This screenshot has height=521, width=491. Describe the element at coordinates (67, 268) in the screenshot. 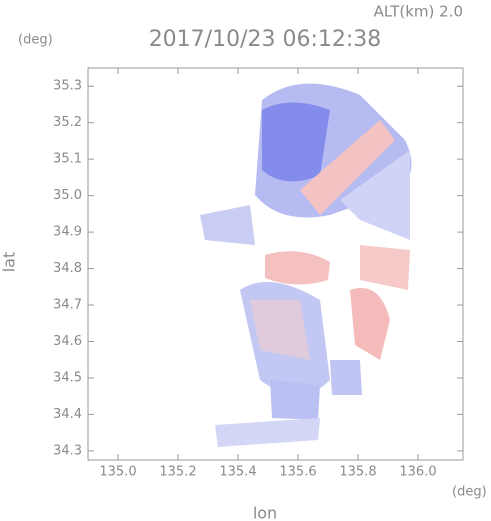

I see `y-tick-label: 34.8` at that location.